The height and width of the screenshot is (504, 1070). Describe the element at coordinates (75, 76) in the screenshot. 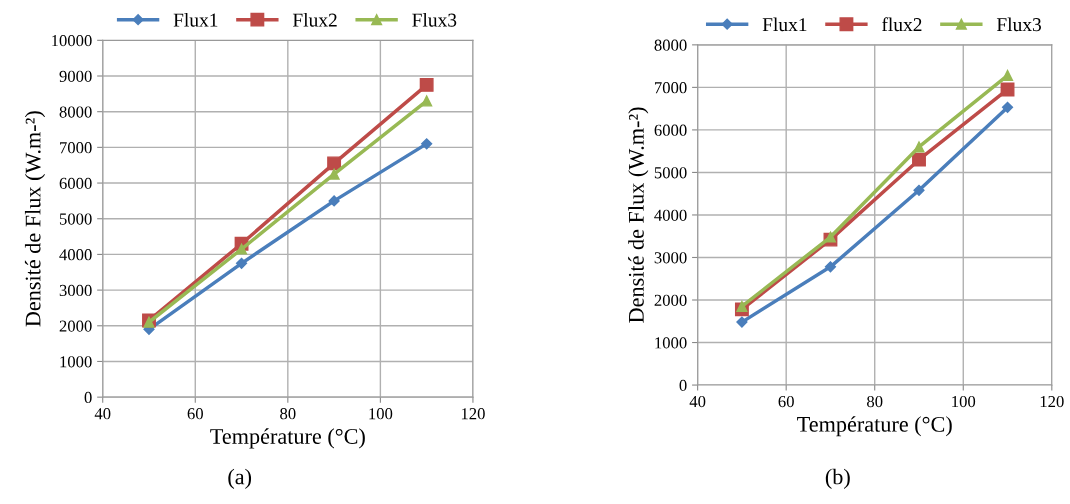

I see `y-tick-label: 9000` at that location.